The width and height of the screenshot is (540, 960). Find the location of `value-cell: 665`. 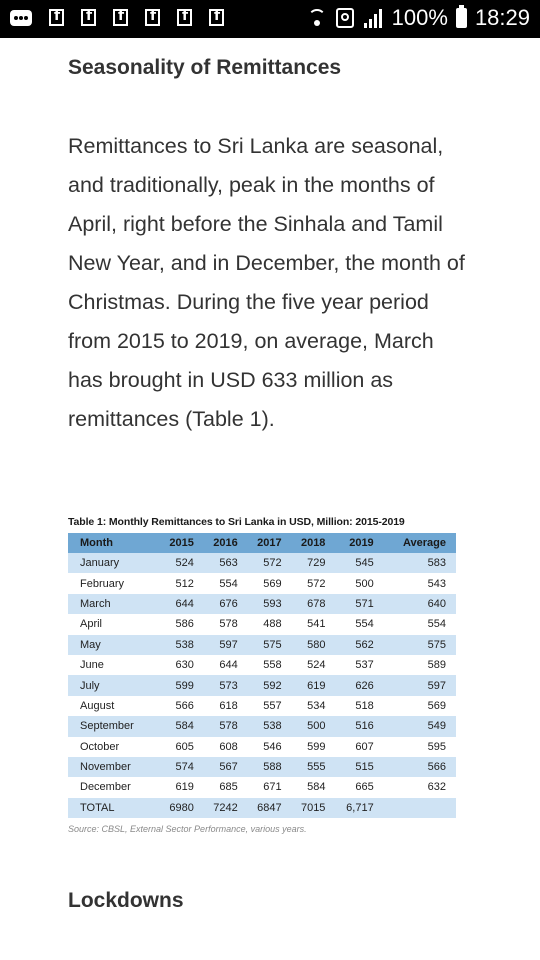

value-cell: 665 is located at coordinates (355, 787).